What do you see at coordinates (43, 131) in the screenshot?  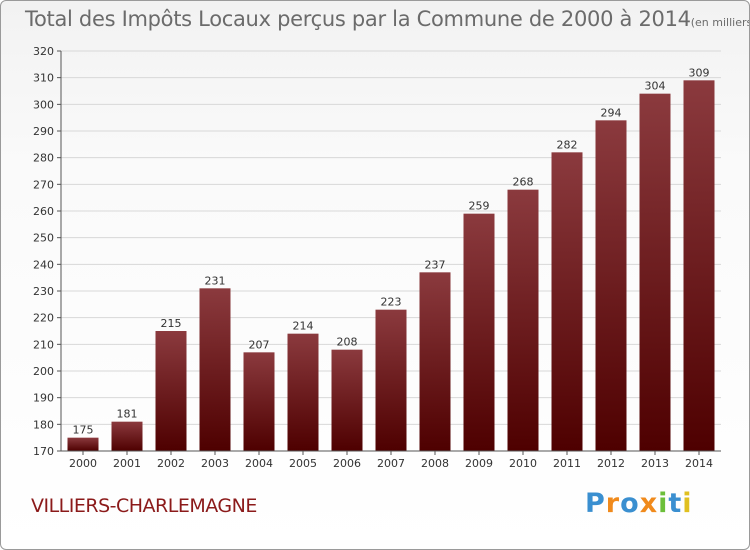 I see `y-tick-label: 290` at bounding box center [43, 131].